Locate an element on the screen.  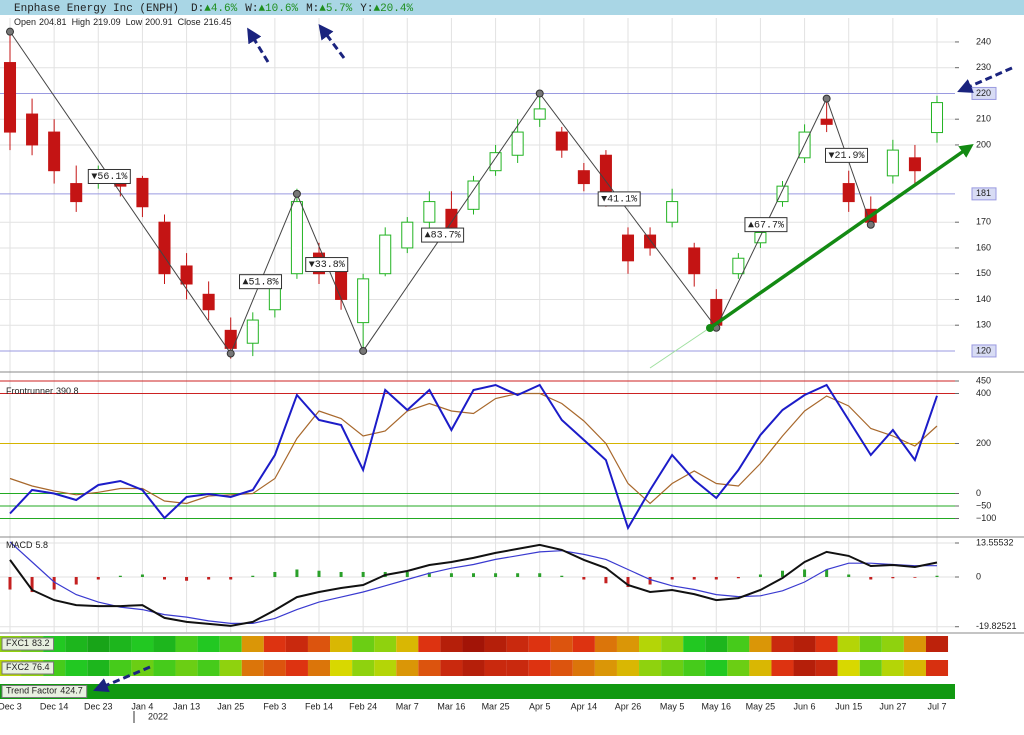
y-tick-label: 130 is located at coordinates (983, 325).